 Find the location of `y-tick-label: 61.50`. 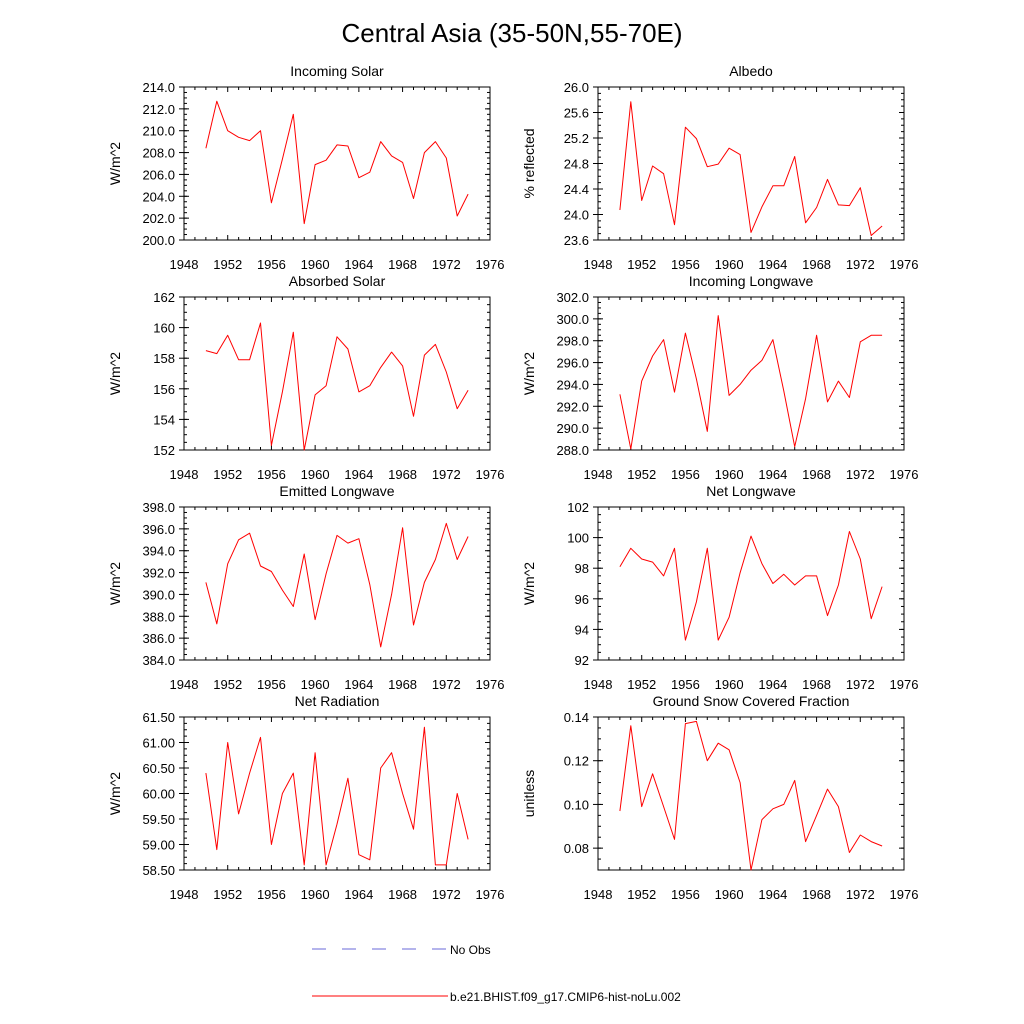

y-tick-label: 61.50 is located at coordinates (158, 717).